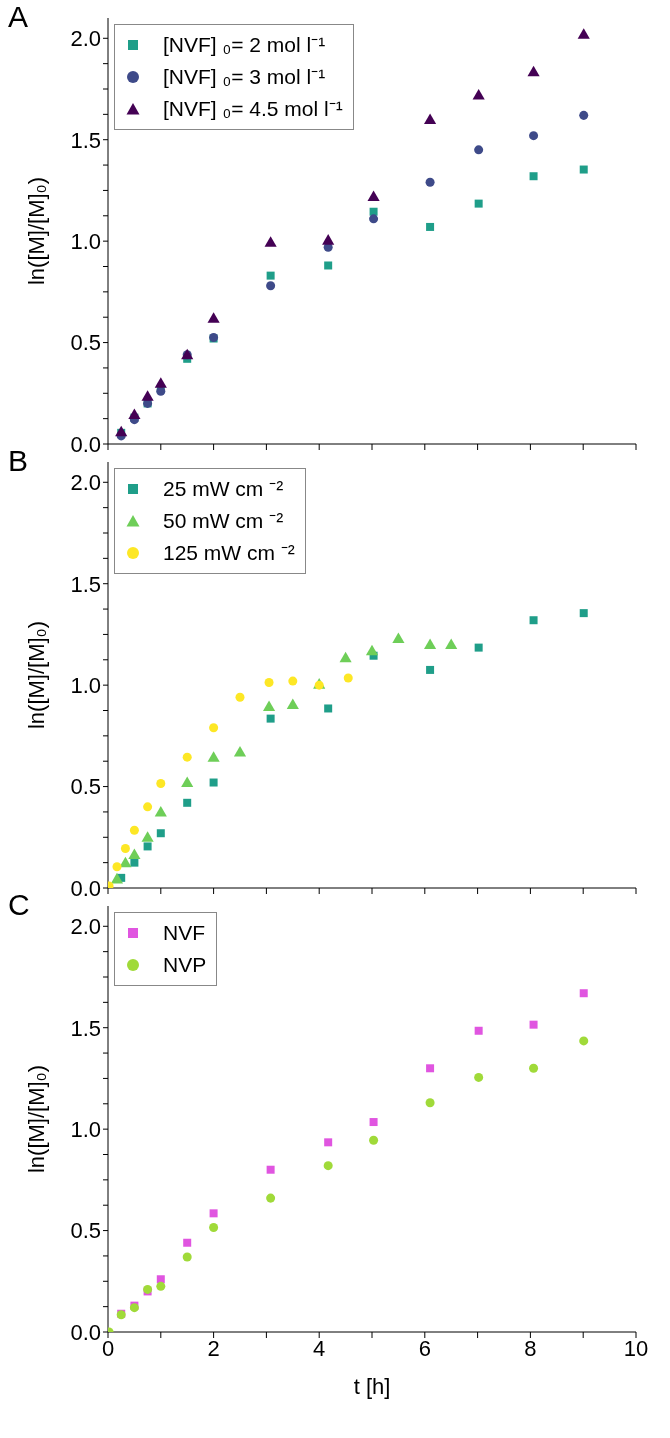 This screenshot has width=670, height=1438. Describe the element at coordinates (18, 461) in the screenshot. I see `chart-title: B` at that location.